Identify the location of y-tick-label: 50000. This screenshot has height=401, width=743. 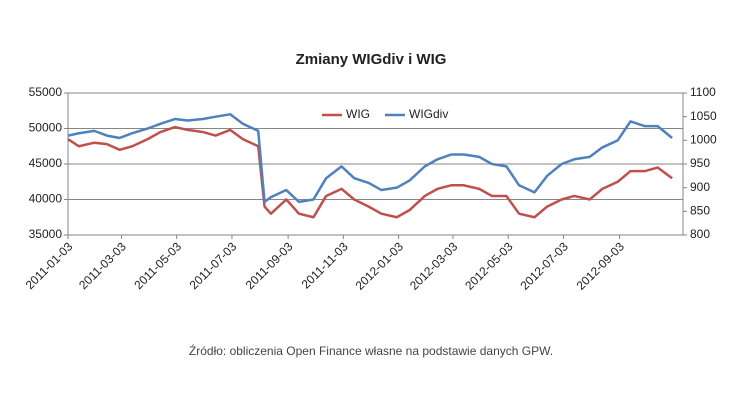
(46, 128).